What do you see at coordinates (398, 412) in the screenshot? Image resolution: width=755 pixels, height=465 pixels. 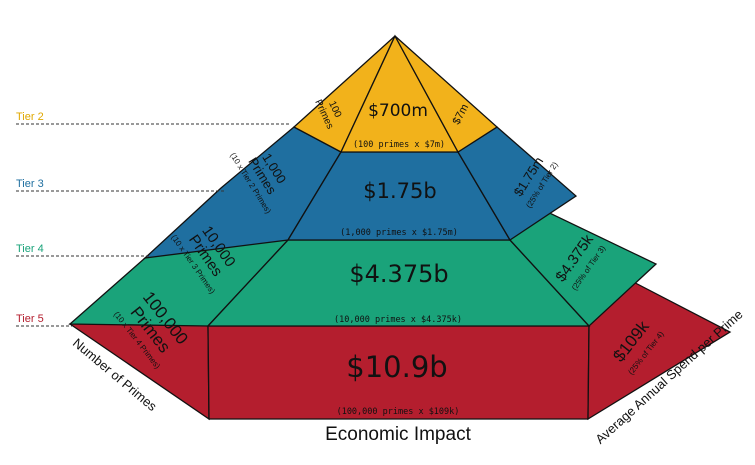 I see `tier5-formula: (100,000 primes x $109k)` at bounding box center [398, 412].